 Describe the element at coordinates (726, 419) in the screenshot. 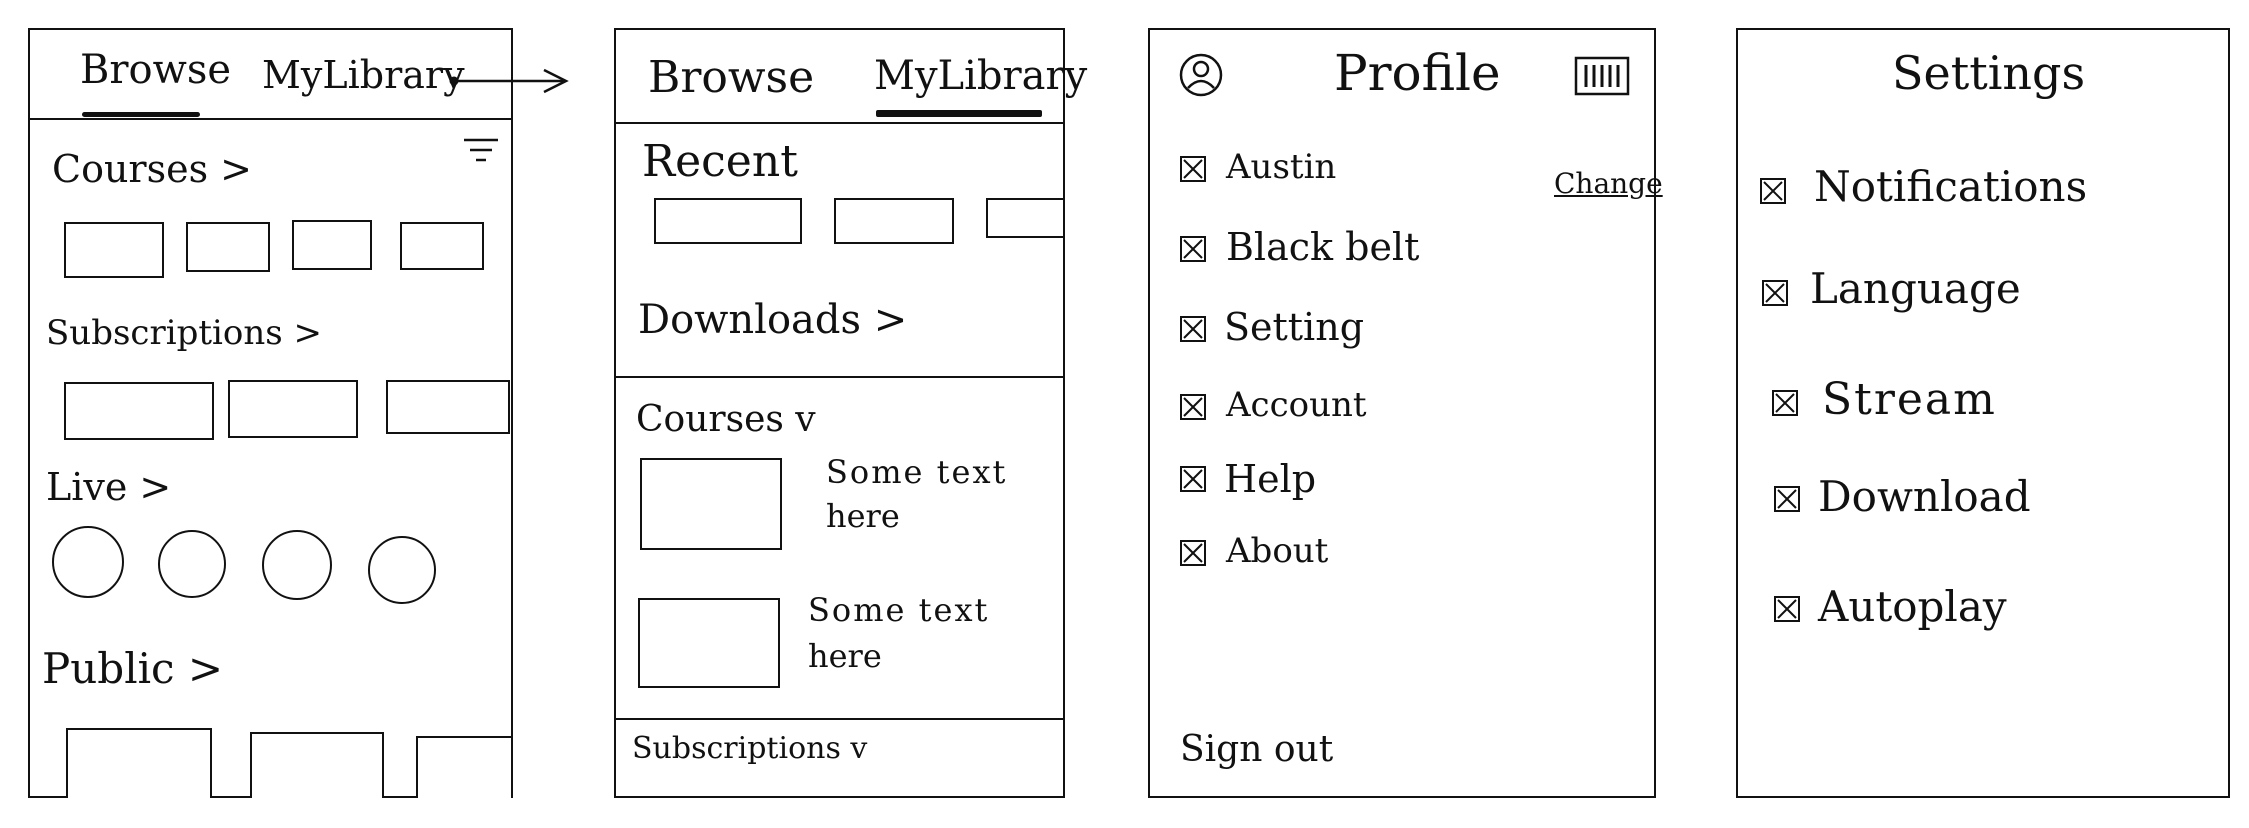

I see `section-courses: Courses v` at that location.